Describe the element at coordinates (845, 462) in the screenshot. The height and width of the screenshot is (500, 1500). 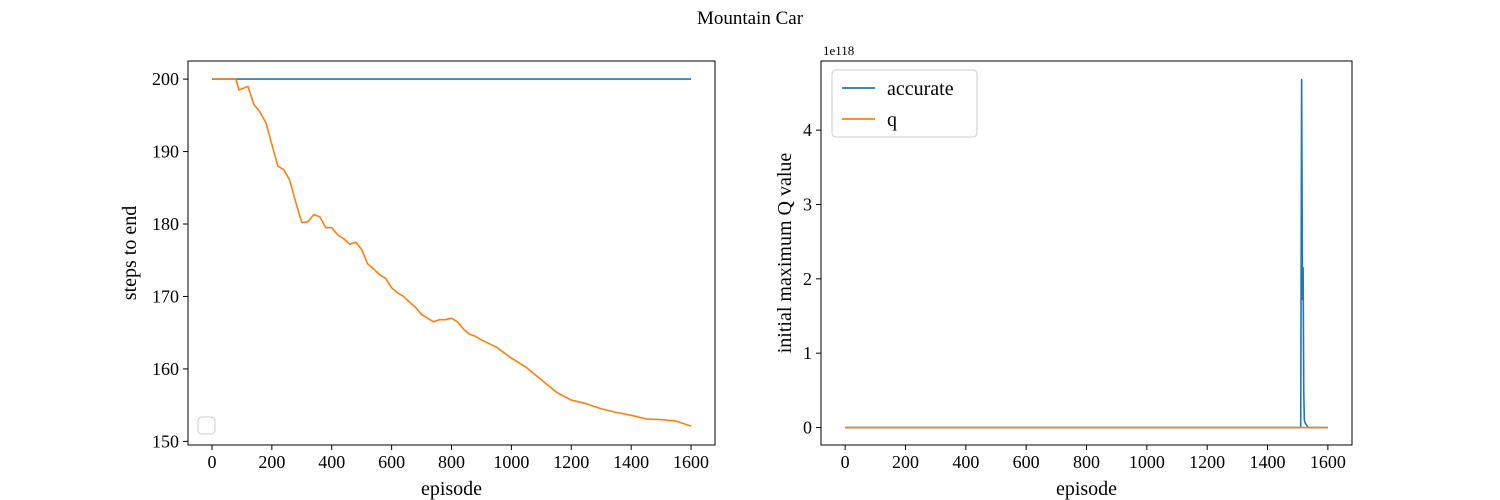
I see `q-value-x-tick-label: 0` at that location.